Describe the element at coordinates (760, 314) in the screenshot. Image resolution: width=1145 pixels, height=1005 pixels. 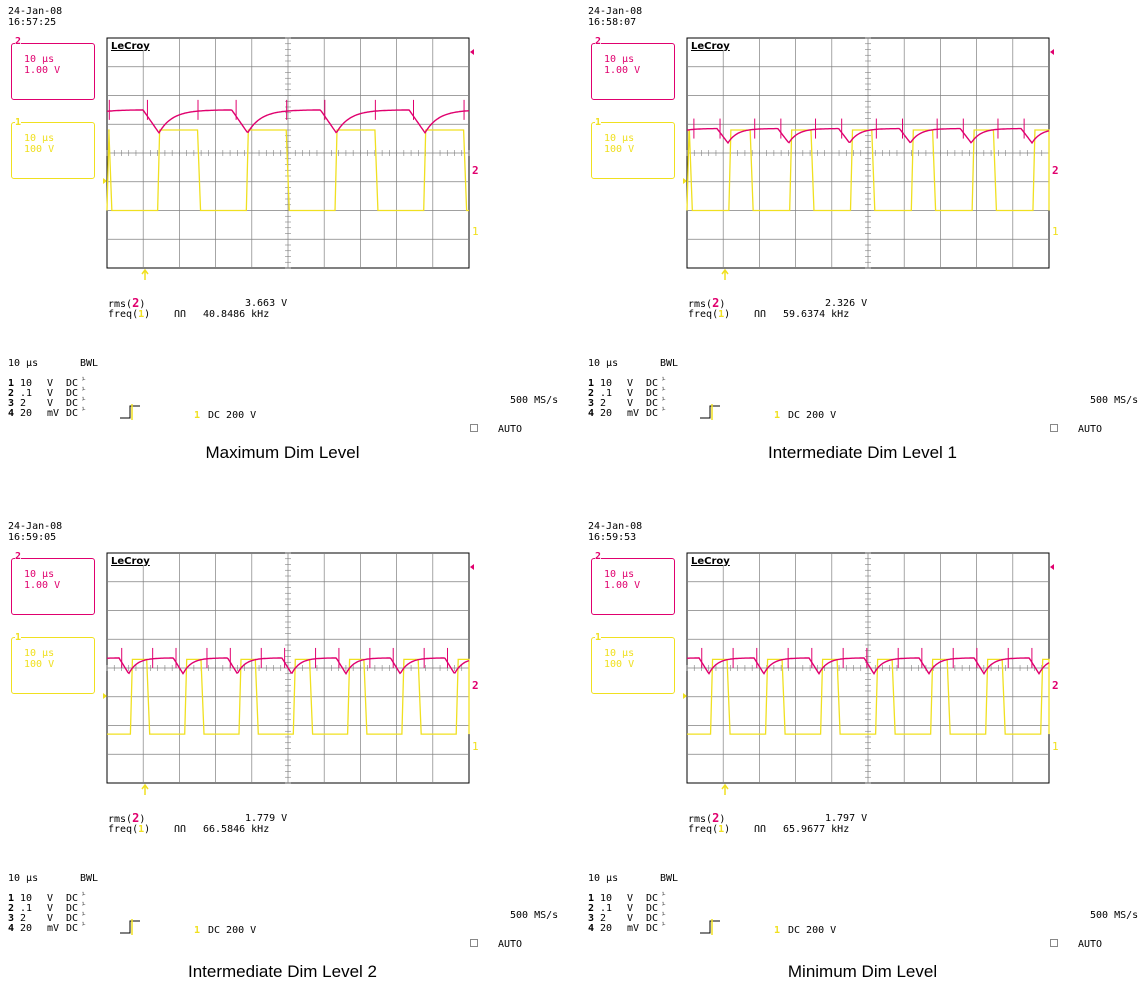
I see `pulse-icon: ՈՈ` at that location.